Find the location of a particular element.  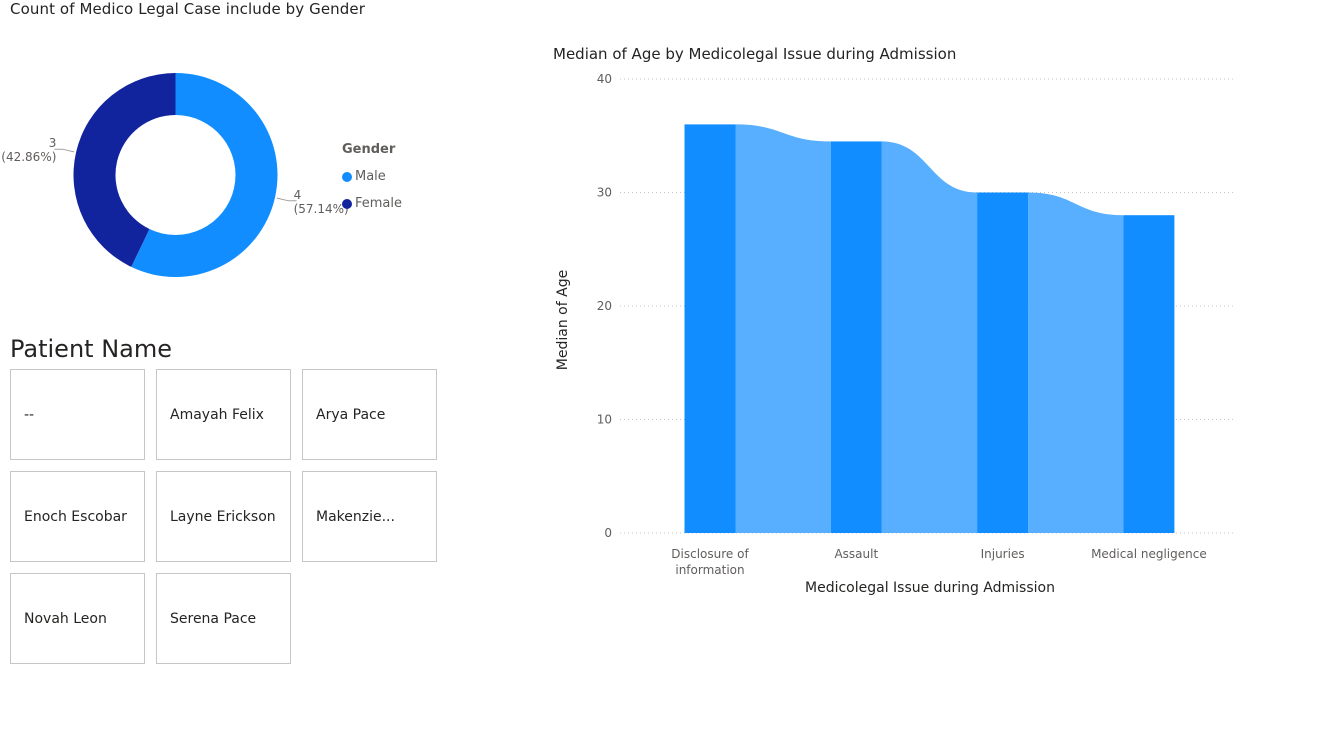

x-tick-label: information is located at coordinates (709, 570).